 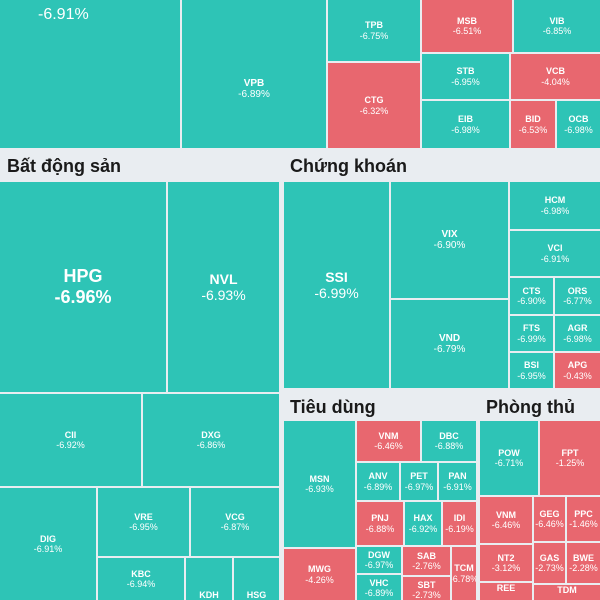 I want to click on tile-bsi: BSI -6.95%, so click(x=531, y=370).